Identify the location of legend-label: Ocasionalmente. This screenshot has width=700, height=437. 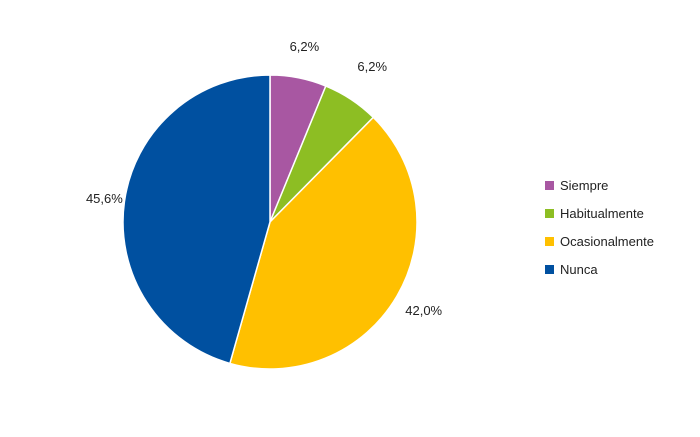
(607, 241).